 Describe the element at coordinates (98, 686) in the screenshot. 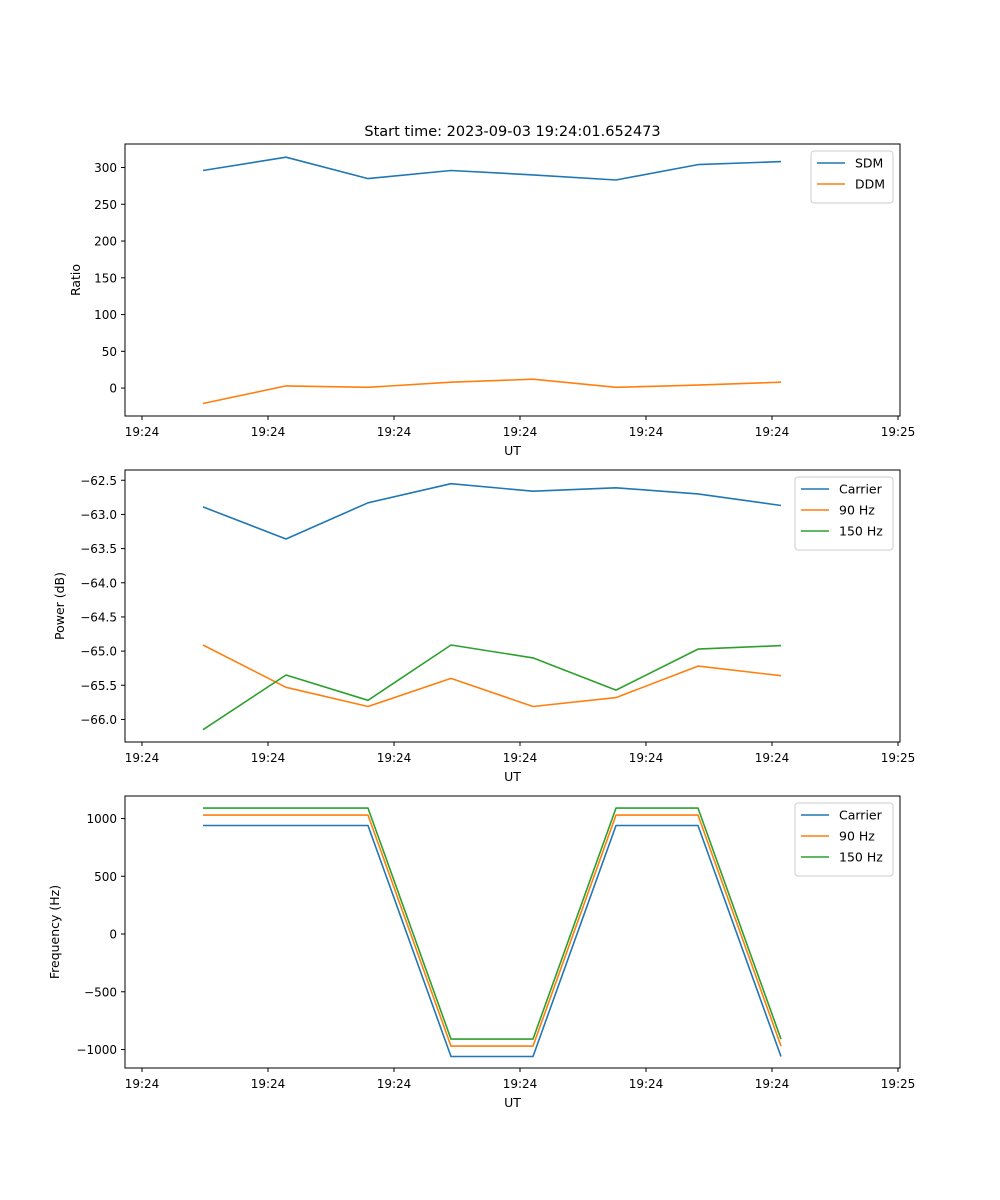

I see `y-tick-label: −65.5` at that location.